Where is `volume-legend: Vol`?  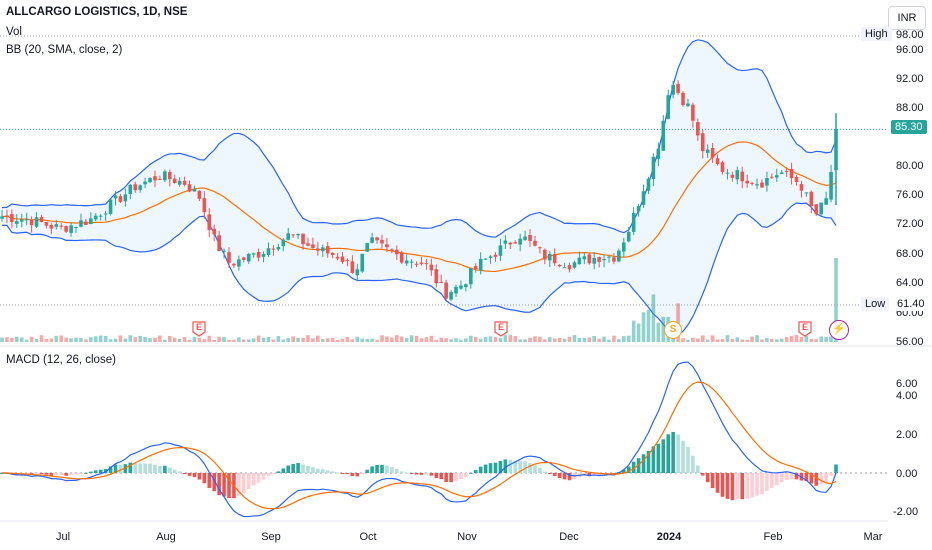
volume-legend: Vol is located at coordinates (14, 32).